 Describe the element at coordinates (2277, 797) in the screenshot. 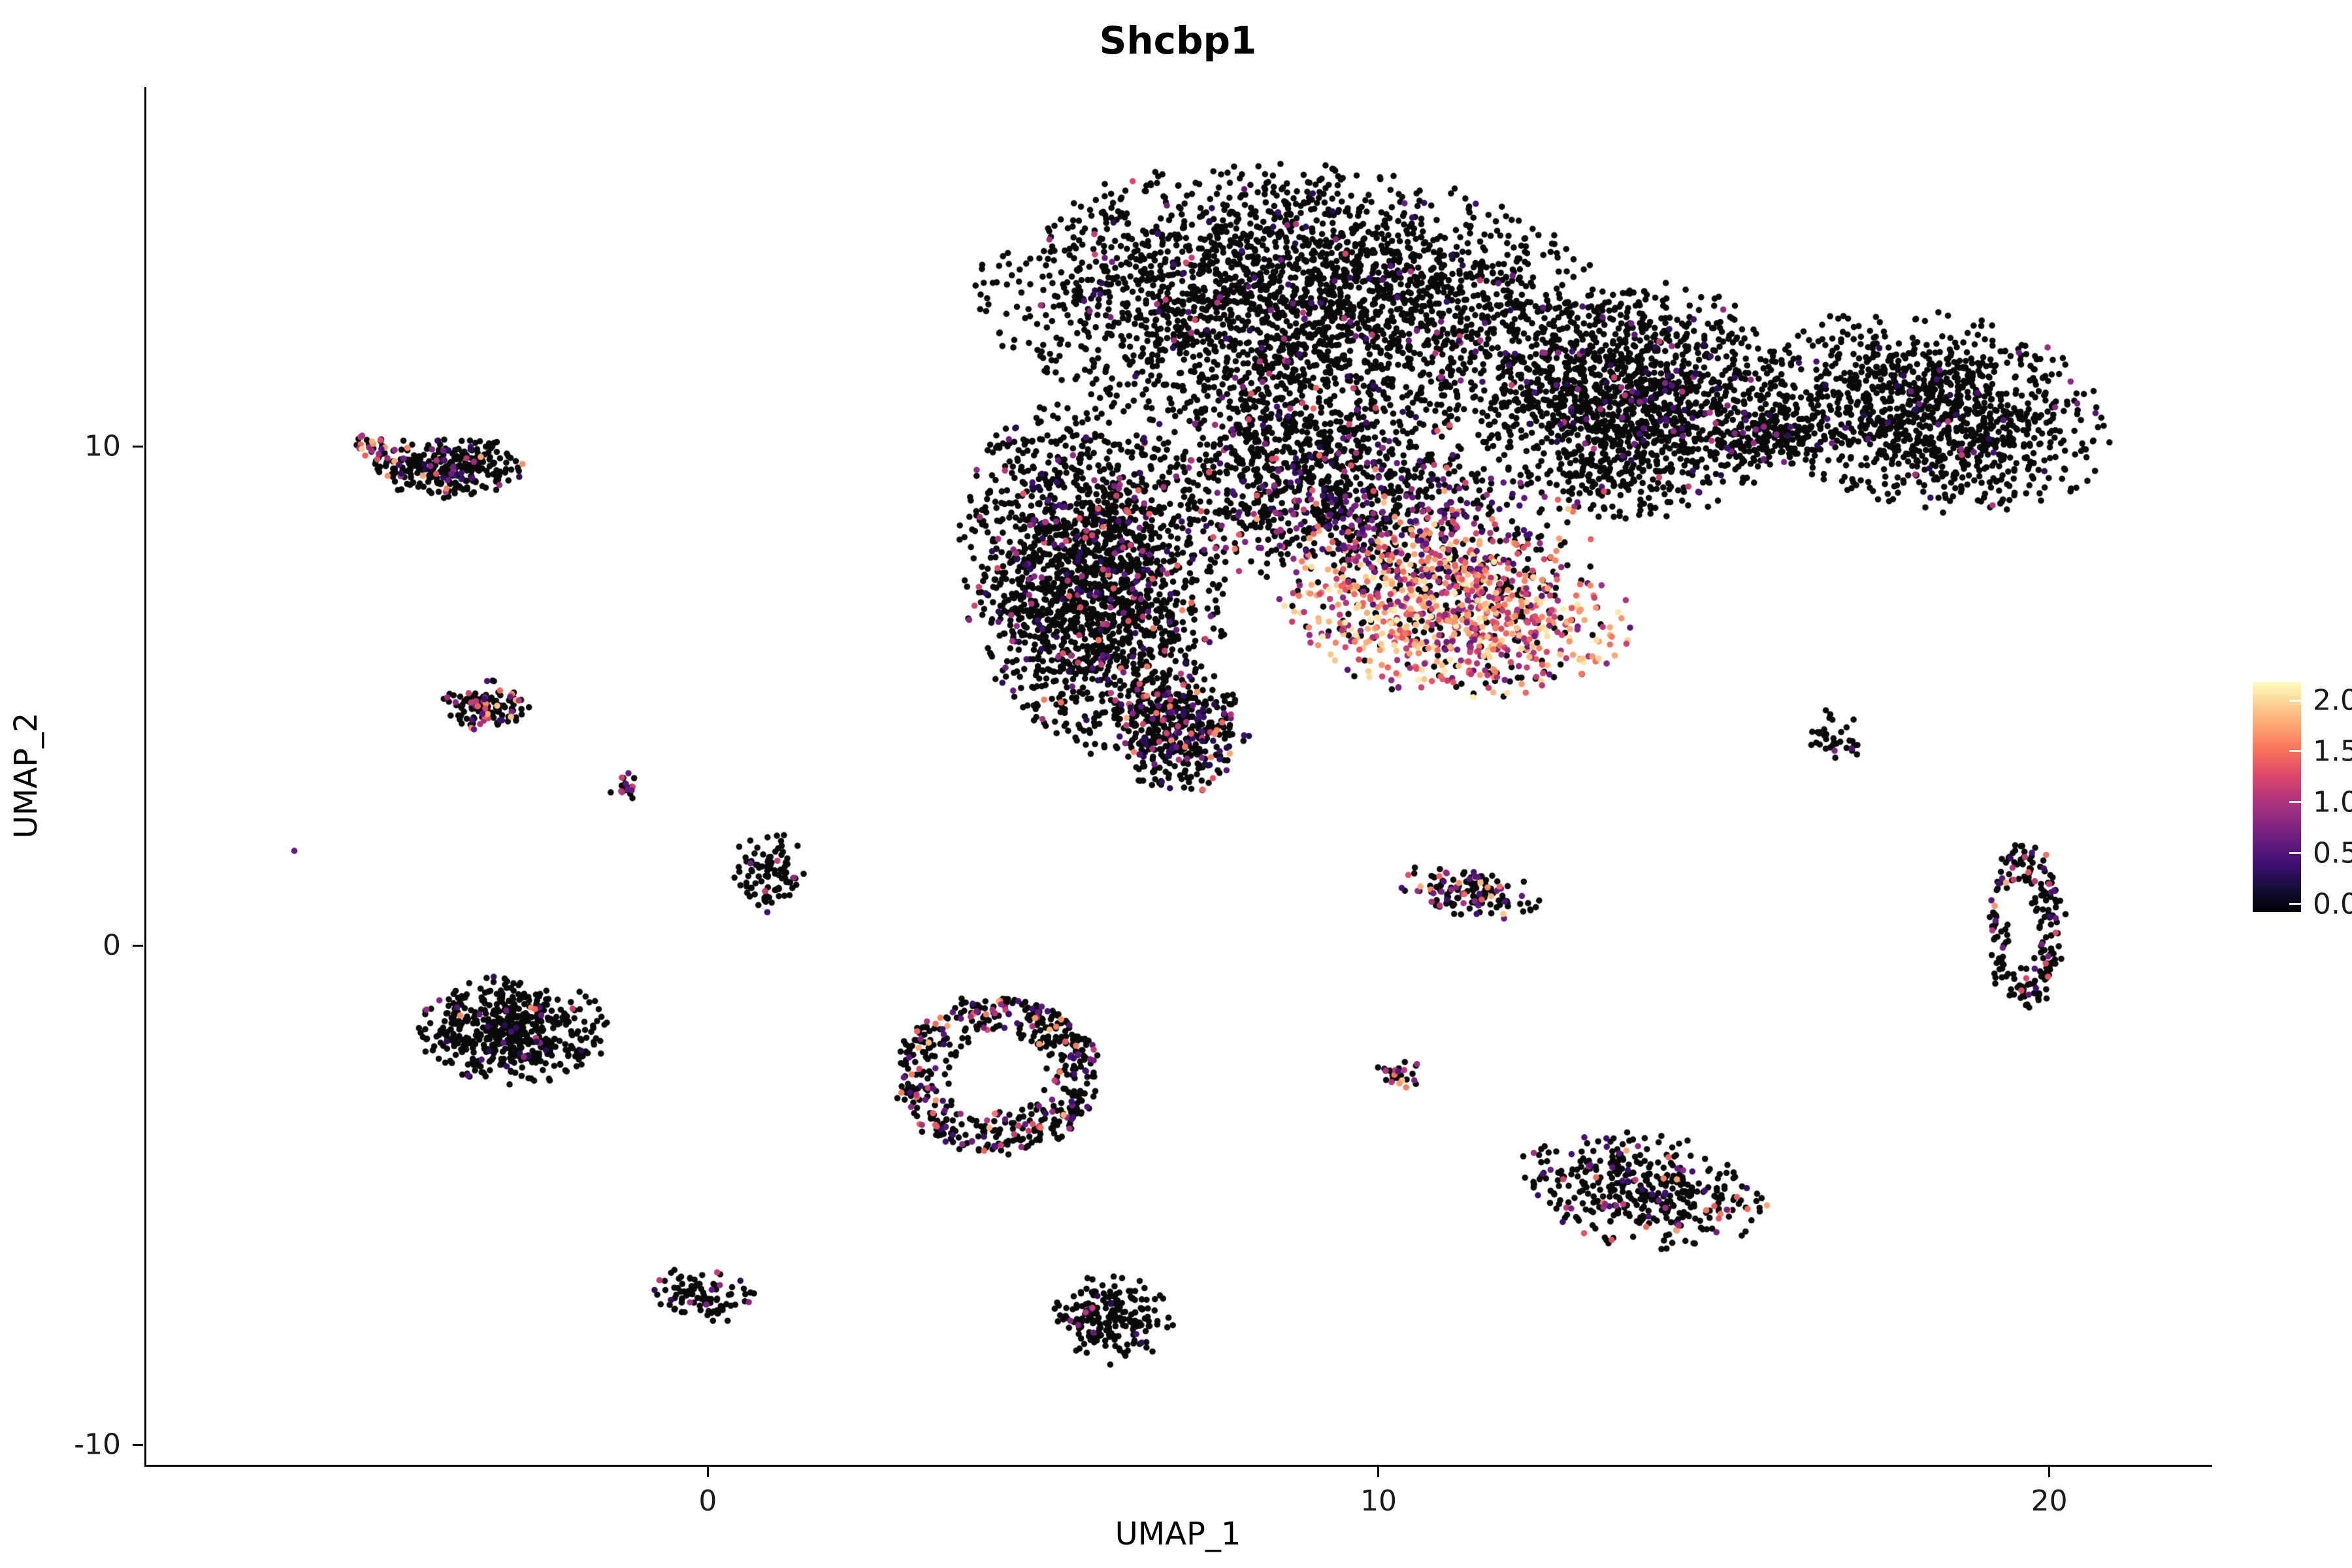

I see `legend-colorbar` at that location.